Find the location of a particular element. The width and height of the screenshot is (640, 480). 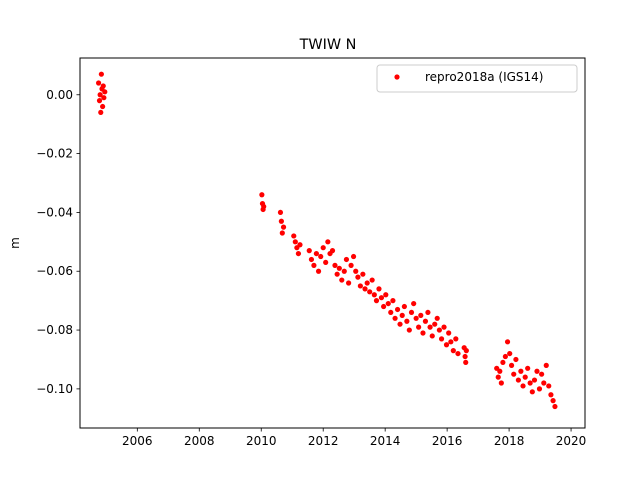

legend-box is located at coordinates (477, 78).